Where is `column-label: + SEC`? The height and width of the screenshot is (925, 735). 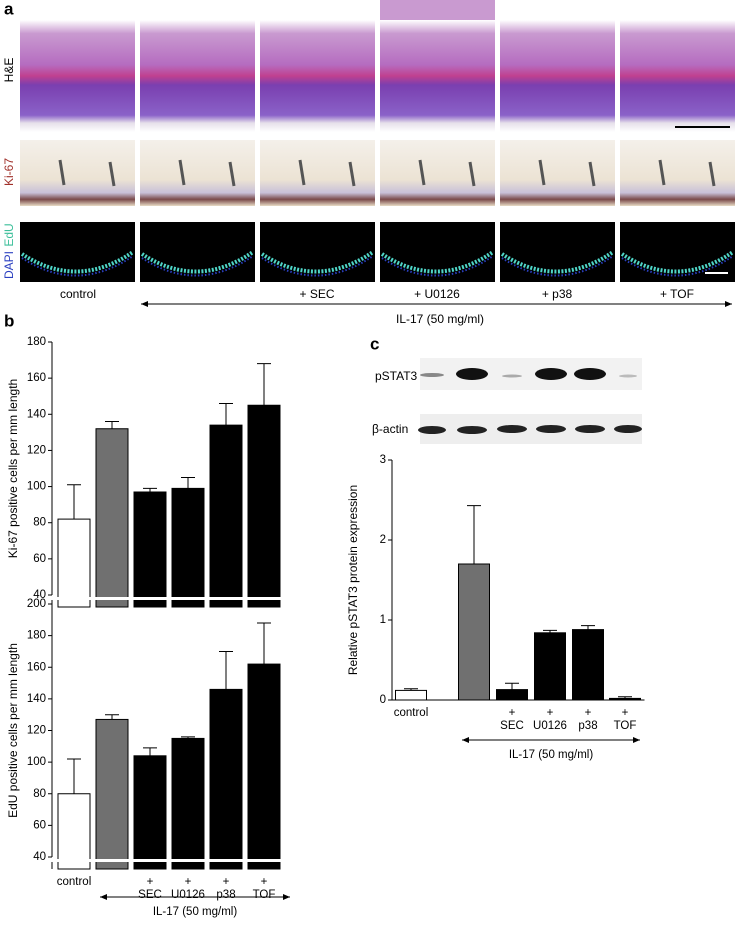 column-label: + SEC is located at coordinates (316, 294).